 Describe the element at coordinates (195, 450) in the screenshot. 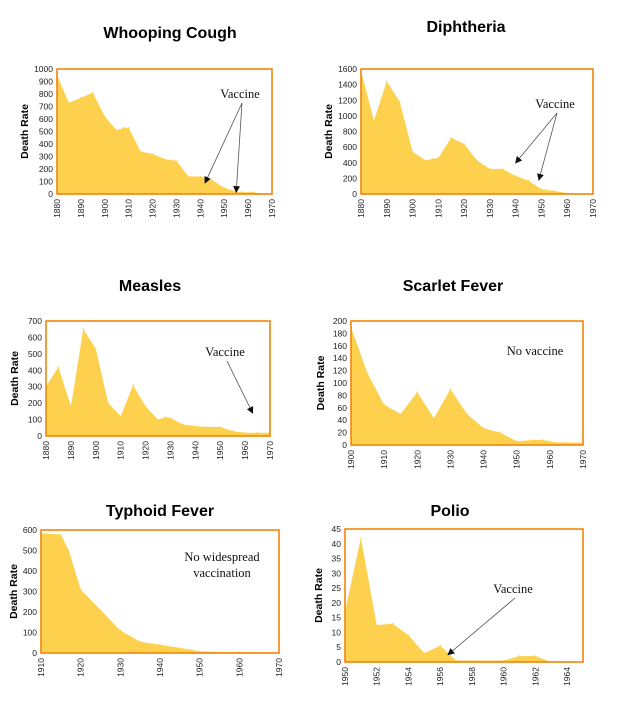

I see `x-tick-label: 1940` at that location.